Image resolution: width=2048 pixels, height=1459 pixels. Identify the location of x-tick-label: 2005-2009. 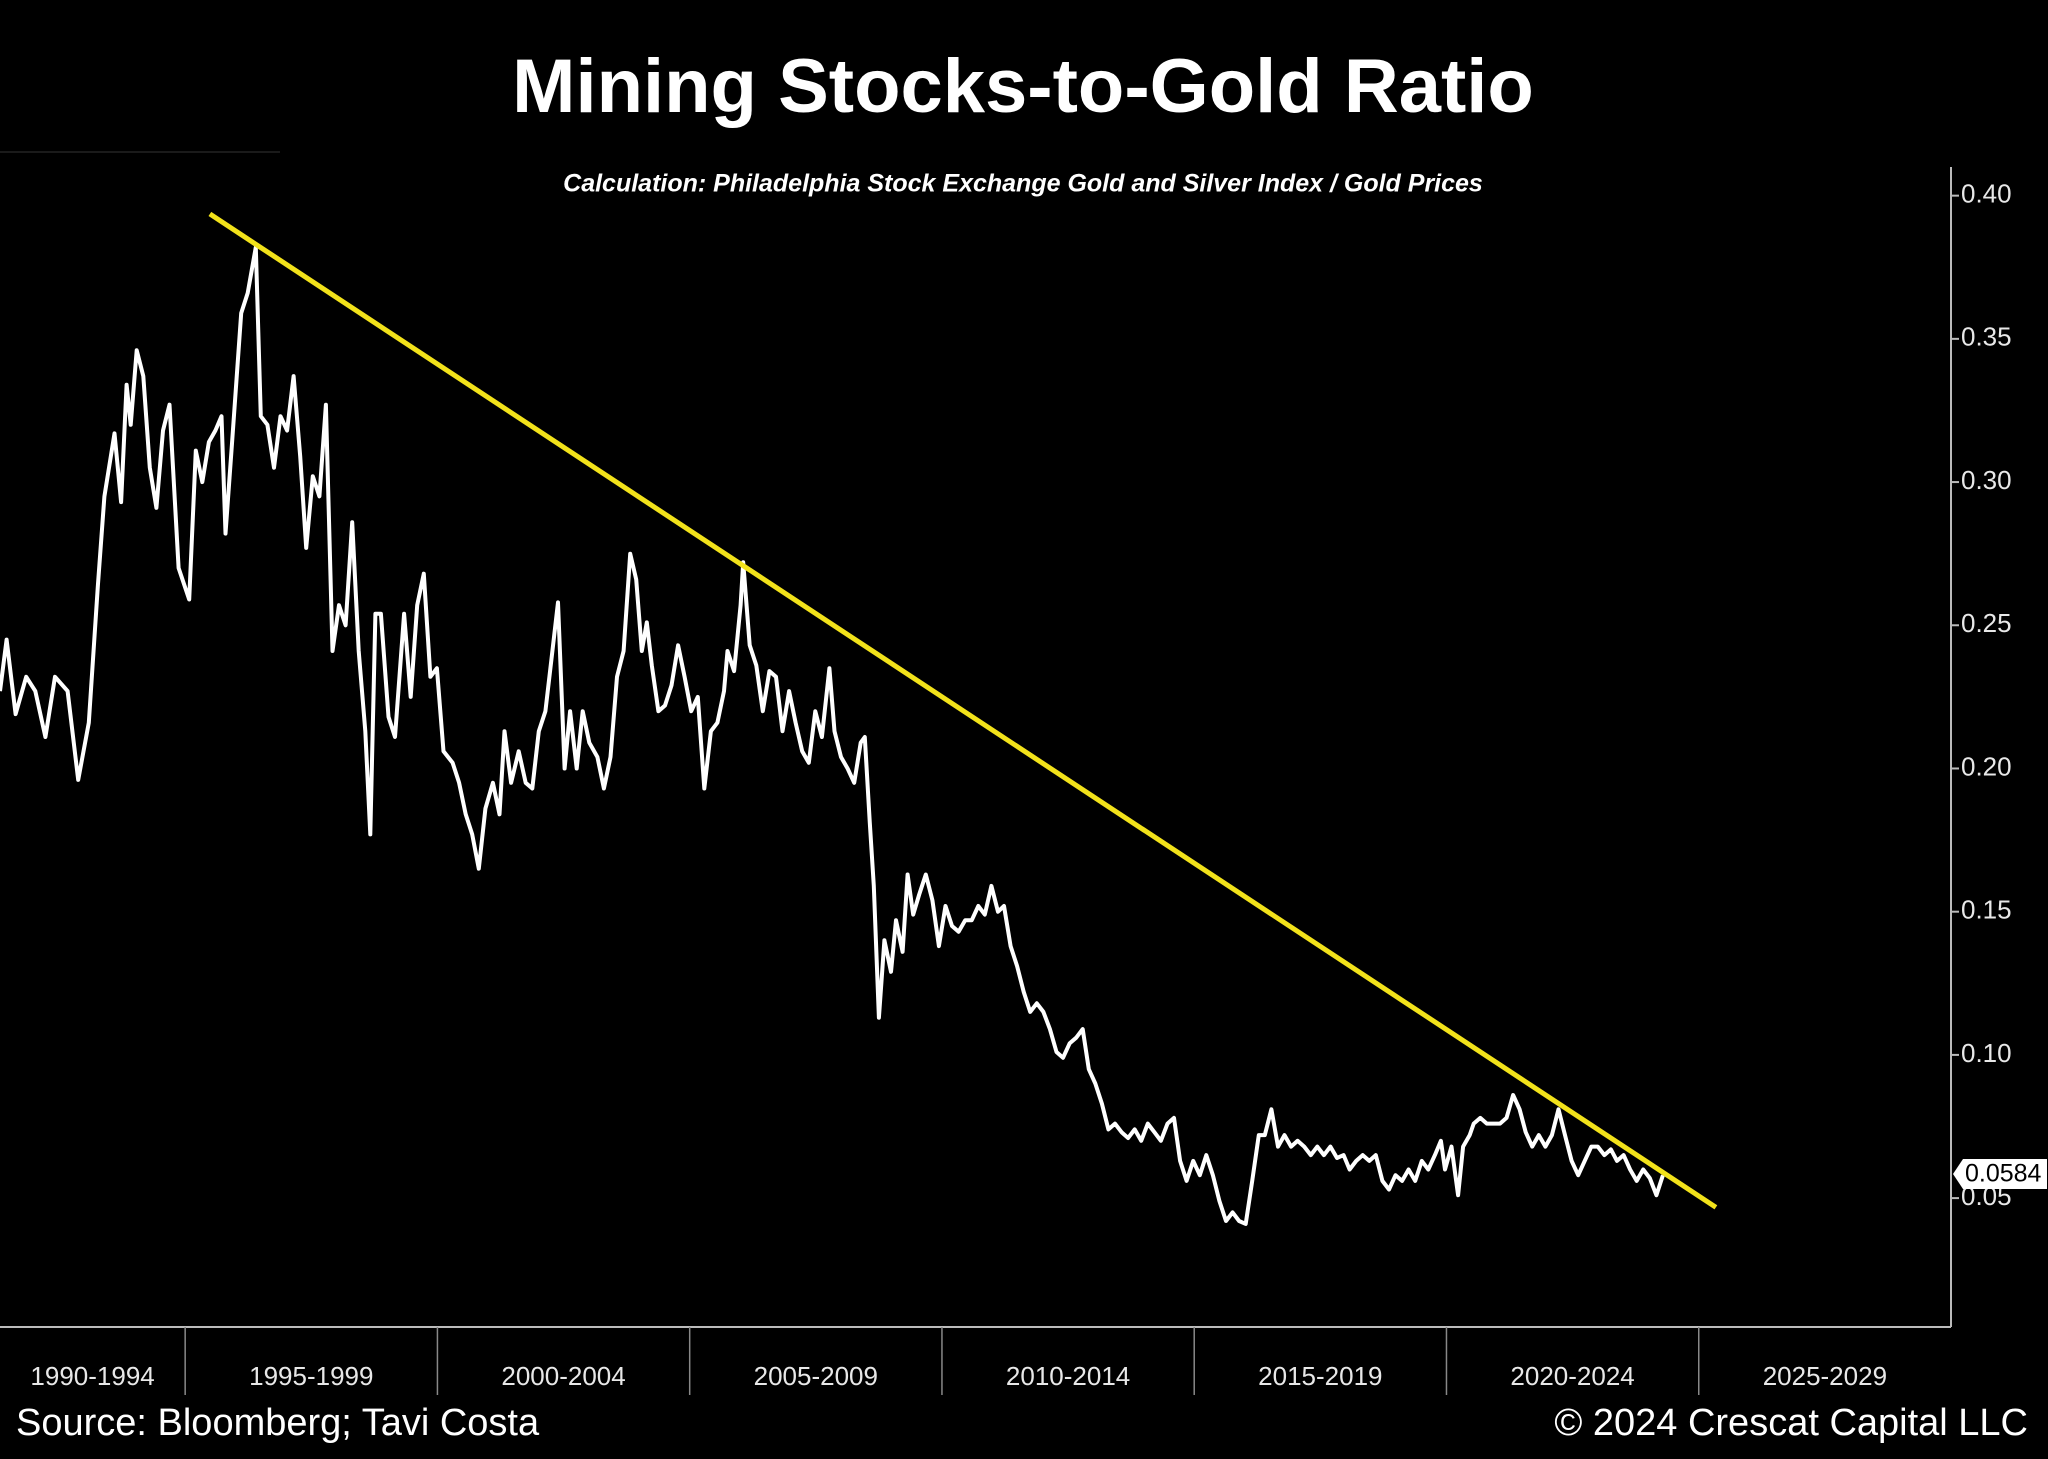
(816, 1376).